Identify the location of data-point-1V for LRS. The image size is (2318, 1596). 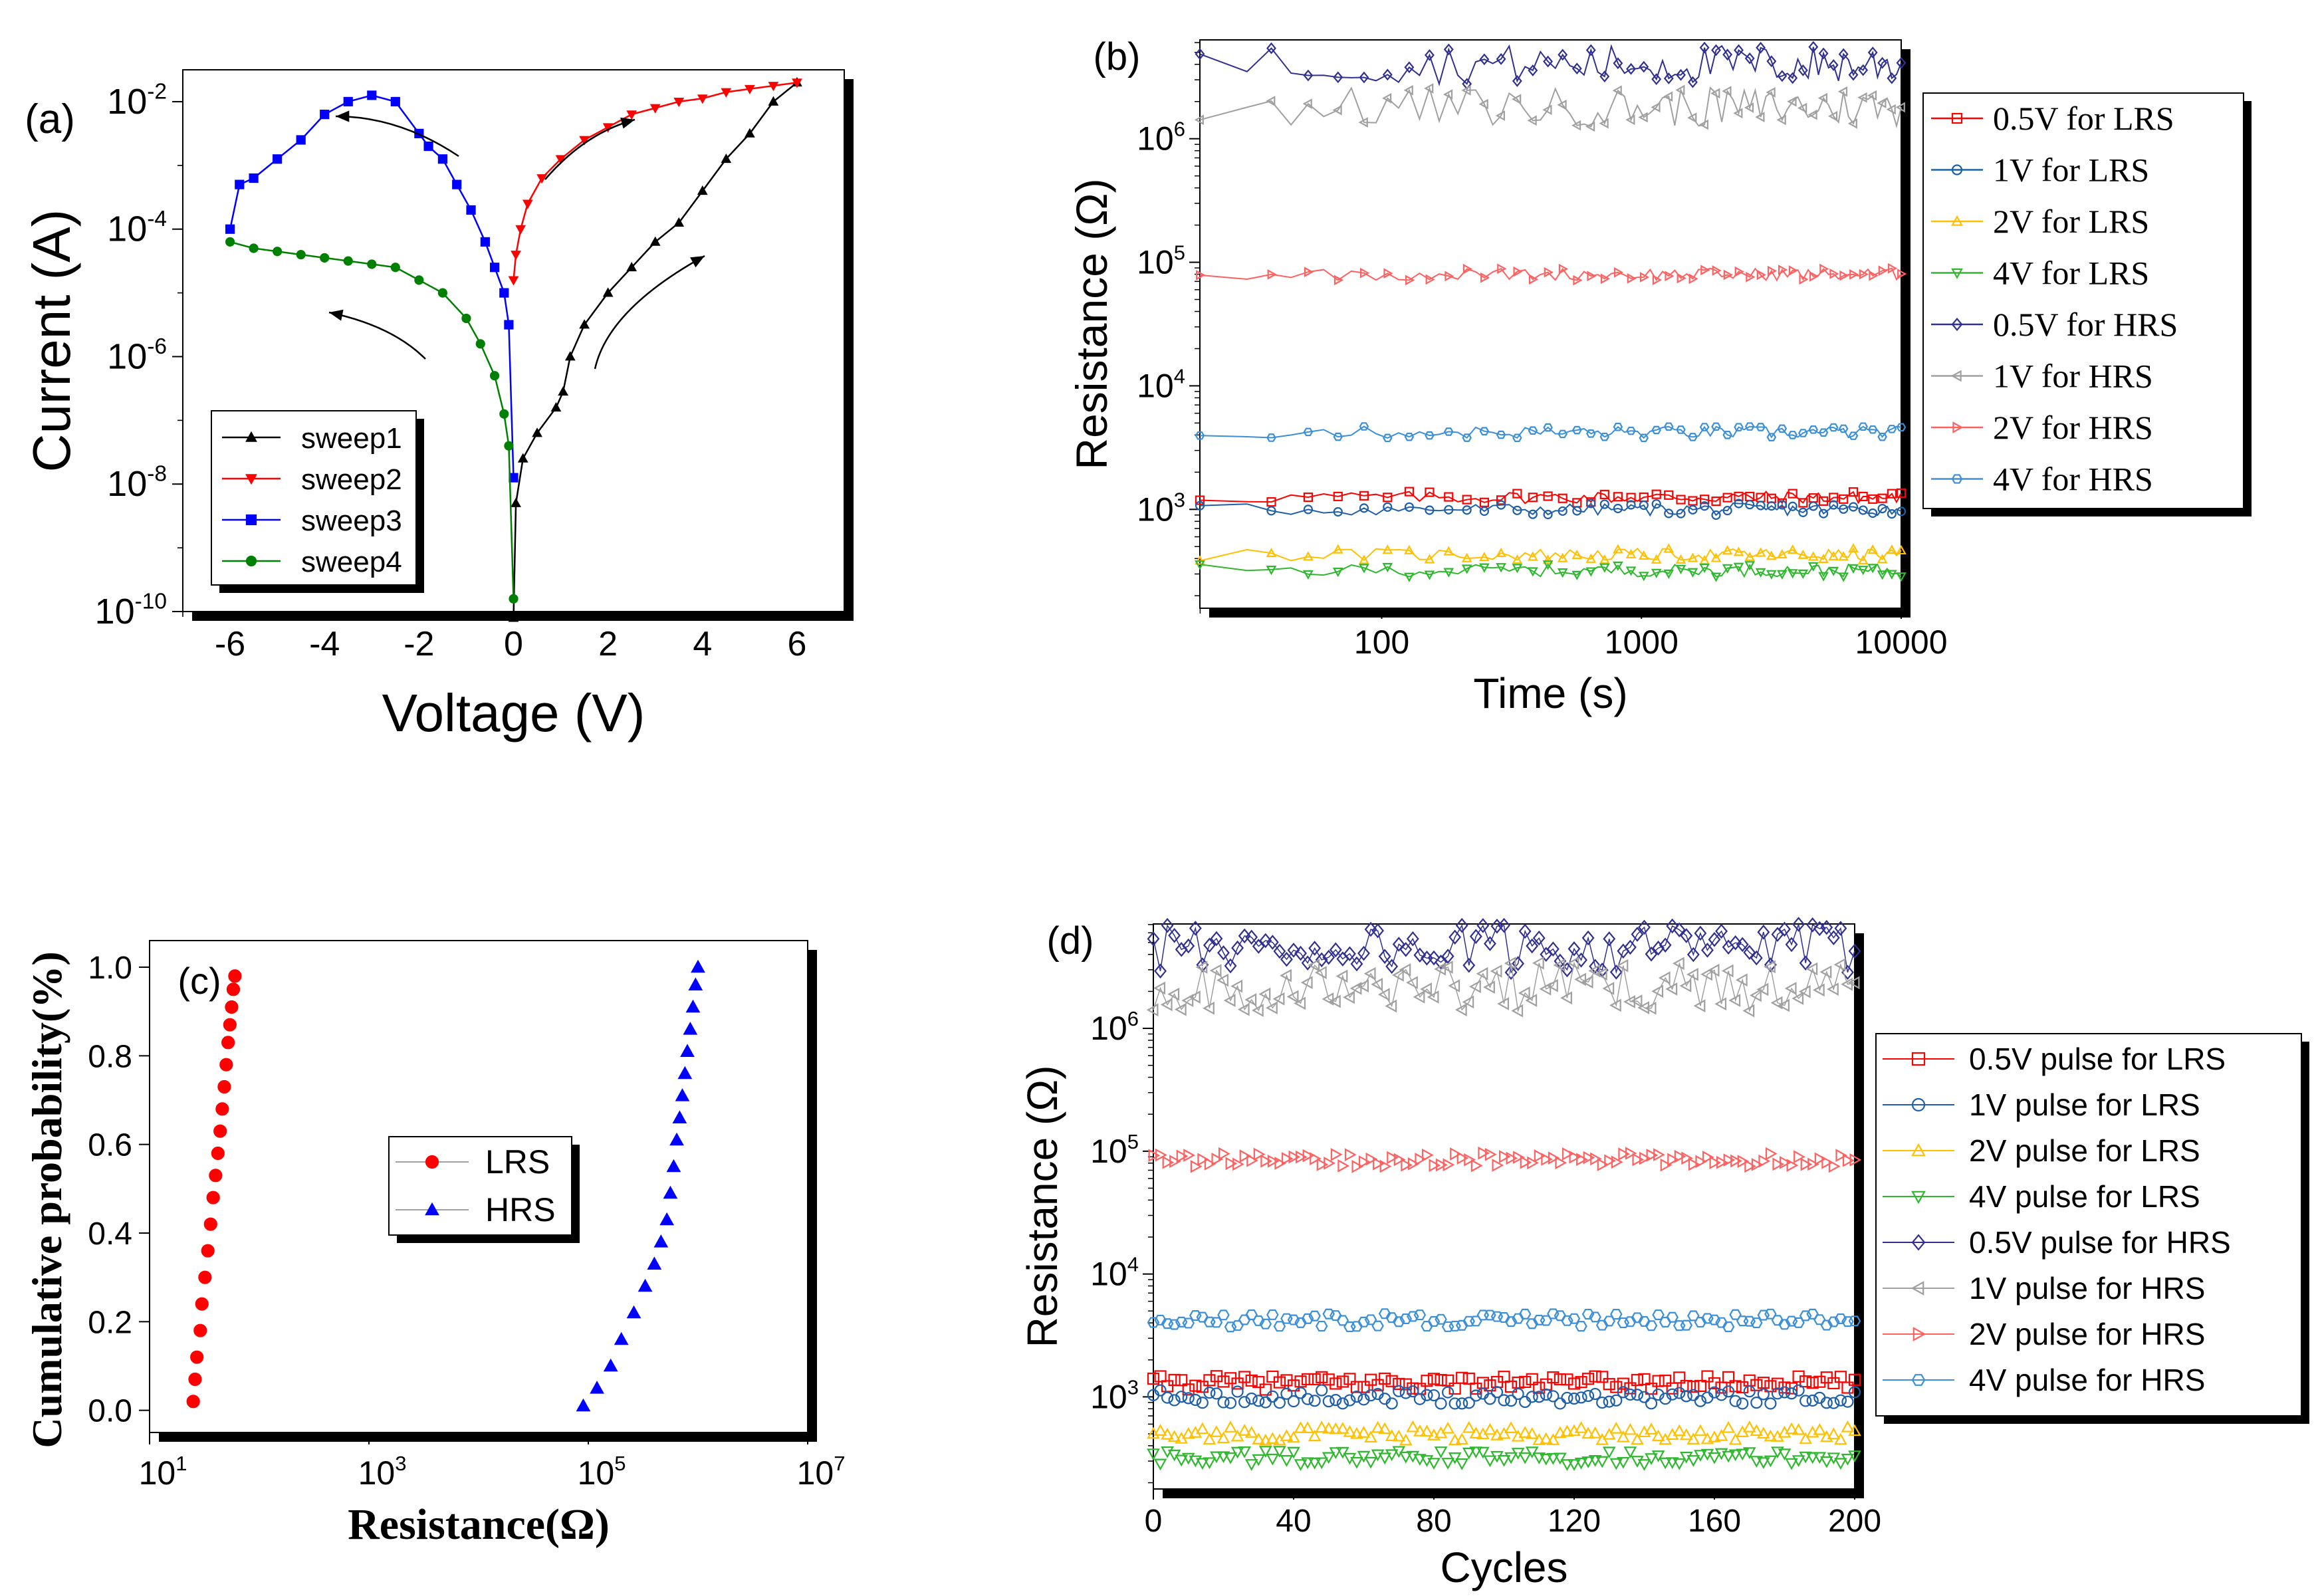
(1430, 510).